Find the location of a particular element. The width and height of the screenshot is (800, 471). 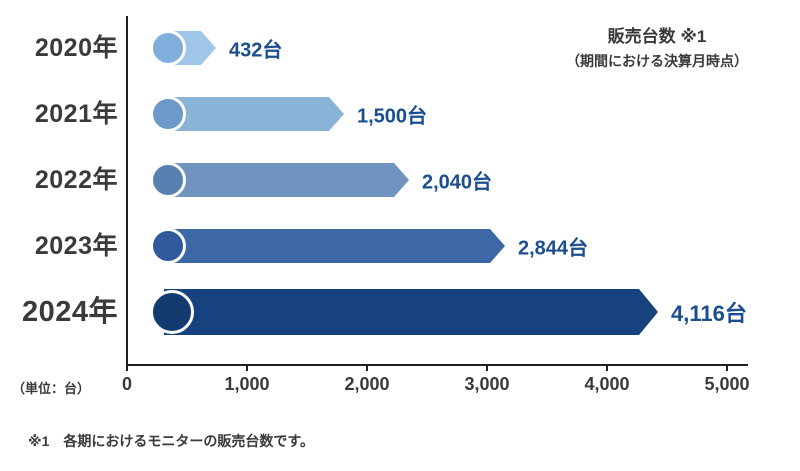

value-label: 2,844台 is located at coordinates (553, 248).